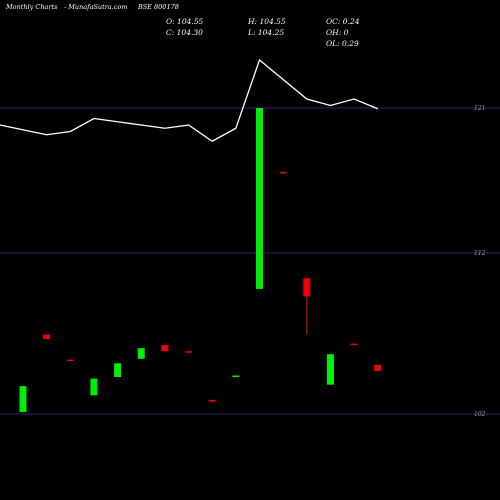 This screenshot has height=500, width=500. I want to click on ohlc-close: C: 104.30, so click(184, 32).